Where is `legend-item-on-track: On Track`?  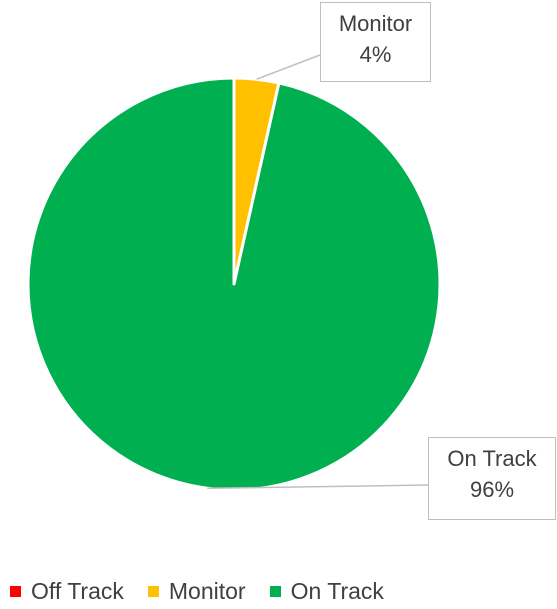
legend-item-on-track: On Track is located at coordinates (326, 591).